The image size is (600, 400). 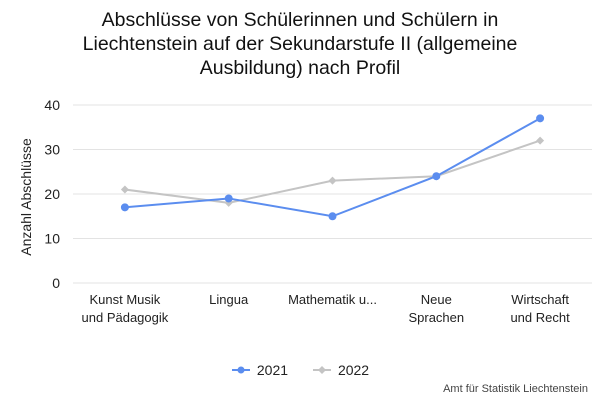 What do you see at coordinates (515, 389) in the screenshot?
I see `source-credit: Amt für Statistik Liechtenstein` at bounding box center [515, 389].